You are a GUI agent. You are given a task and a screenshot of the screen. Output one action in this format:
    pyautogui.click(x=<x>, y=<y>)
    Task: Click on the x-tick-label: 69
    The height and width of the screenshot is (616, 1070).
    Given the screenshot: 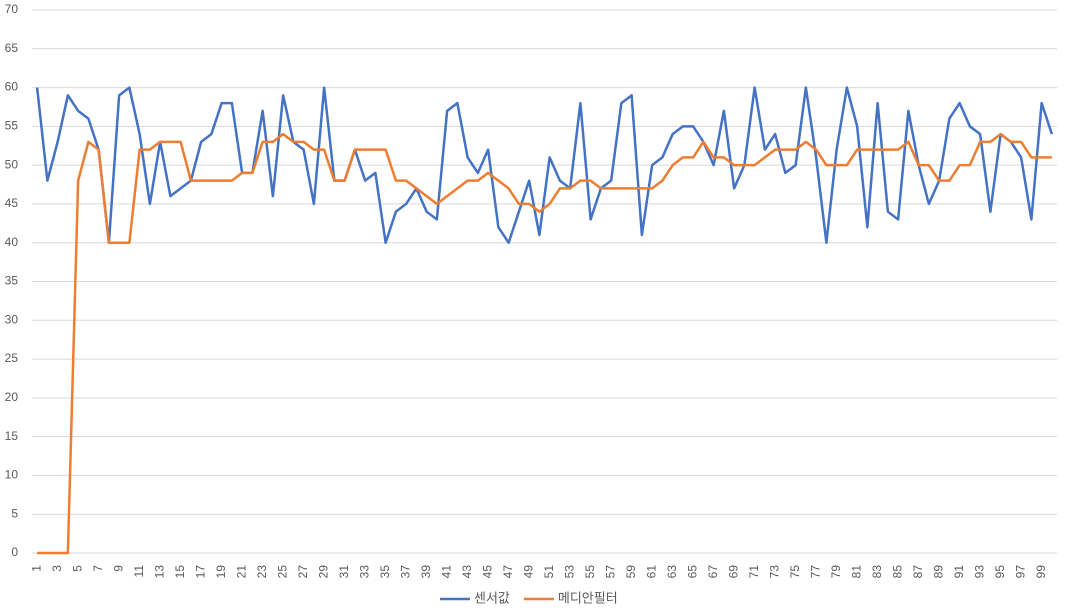 What is the action you would take?
    pyautogui.click(x=733, y=572)
    